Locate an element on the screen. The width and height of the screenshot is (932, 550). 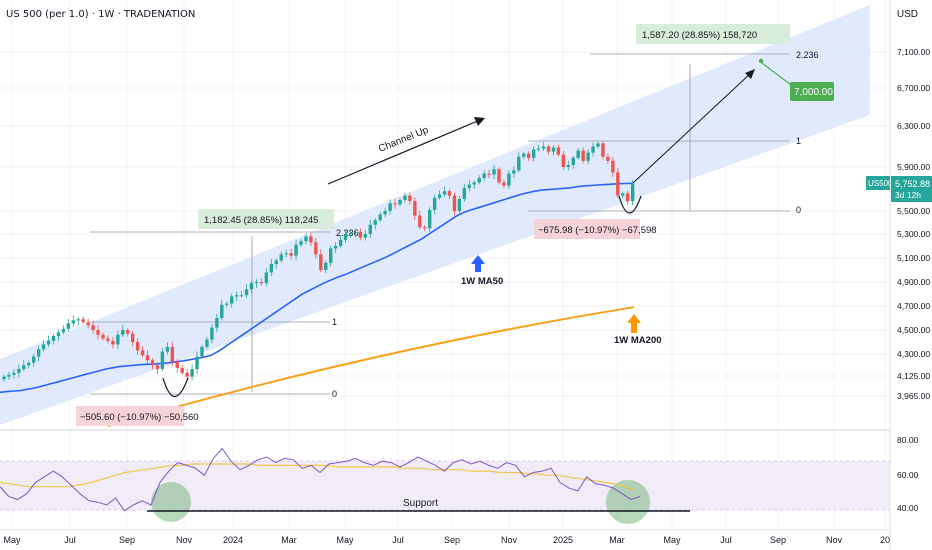
ma200-label: 1W MA200 is located at coordinates (638, 340).